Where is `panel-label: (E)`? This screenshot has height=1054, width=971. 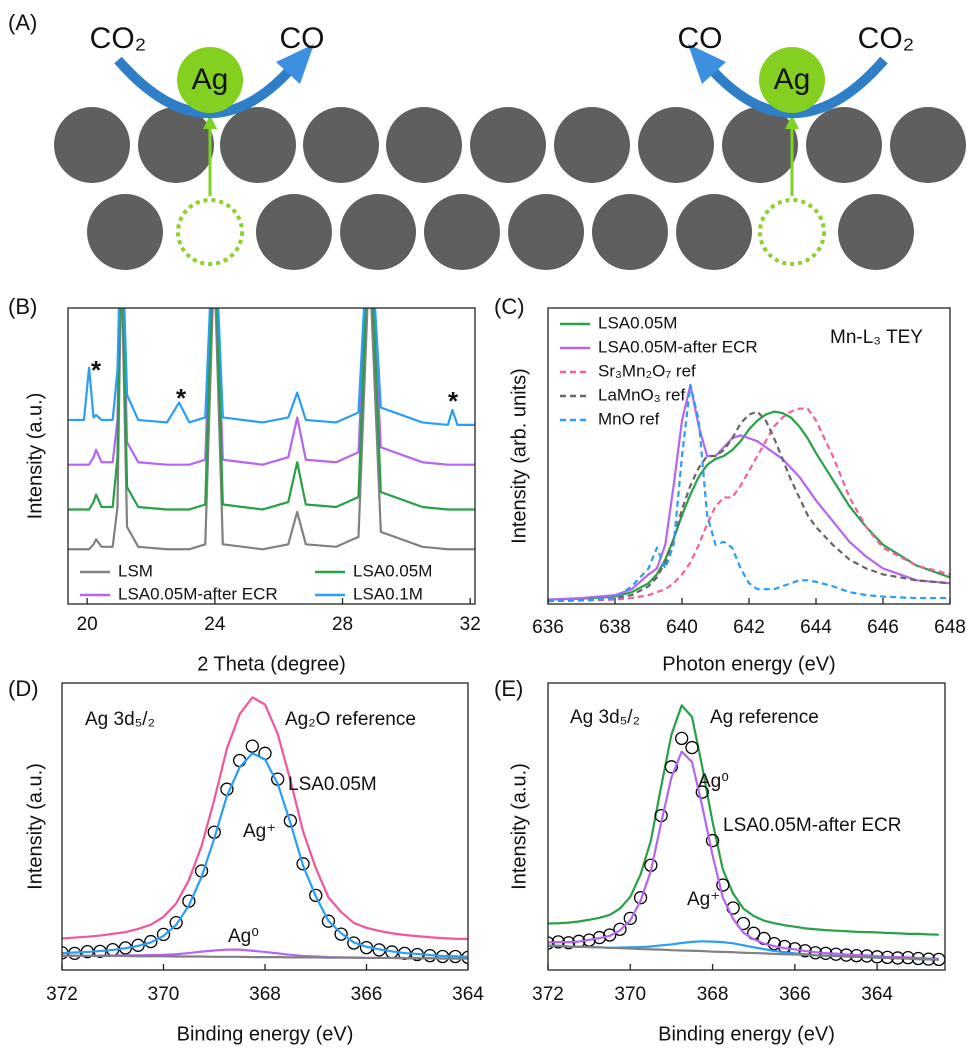
panel-label: (E) is located at coordinates (508, 688).